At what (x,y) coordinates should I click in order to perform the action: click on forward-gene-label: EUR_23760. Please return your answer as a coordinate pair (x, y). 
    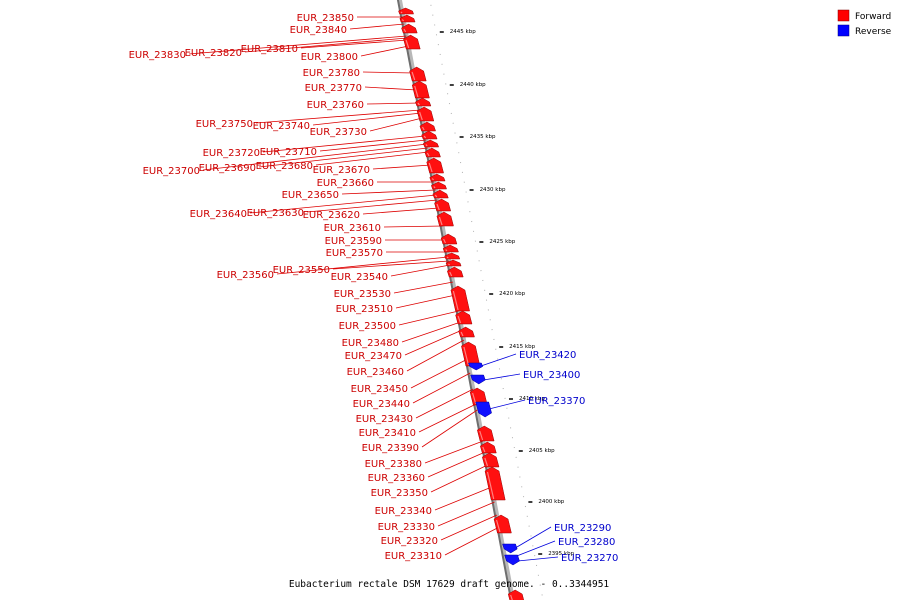
    Looking at the image, I should click on (335, 105).